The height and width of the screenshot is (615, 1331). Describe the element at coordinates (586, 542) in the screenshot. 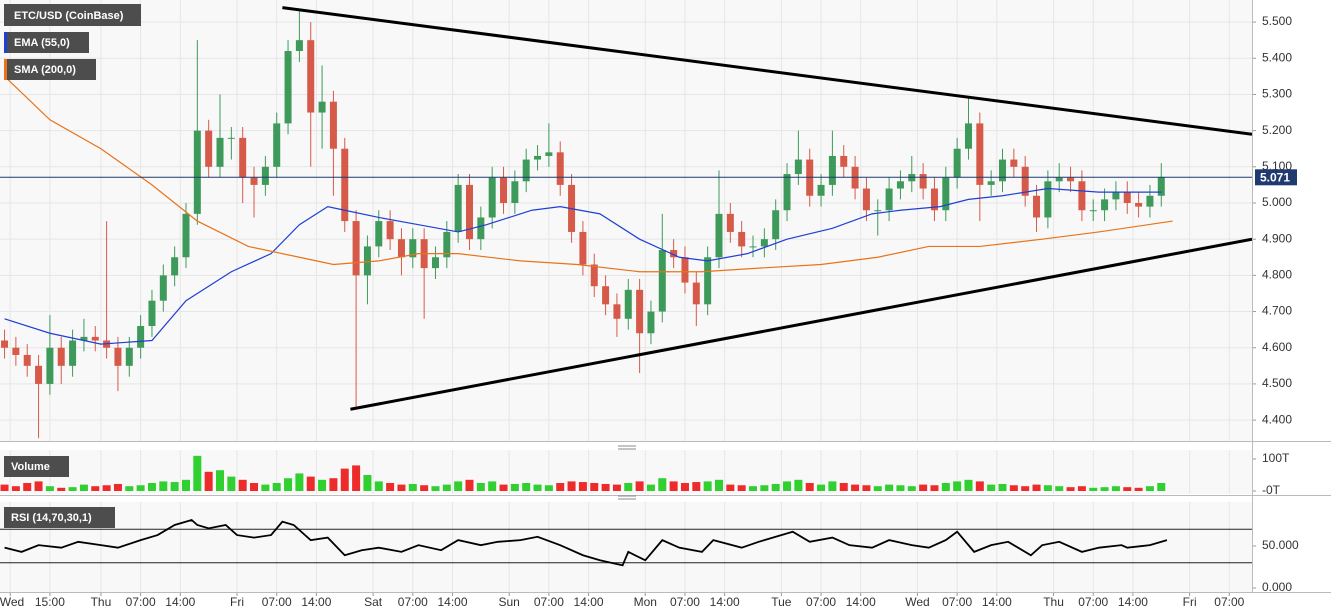

I see `rsi-line` at that location.